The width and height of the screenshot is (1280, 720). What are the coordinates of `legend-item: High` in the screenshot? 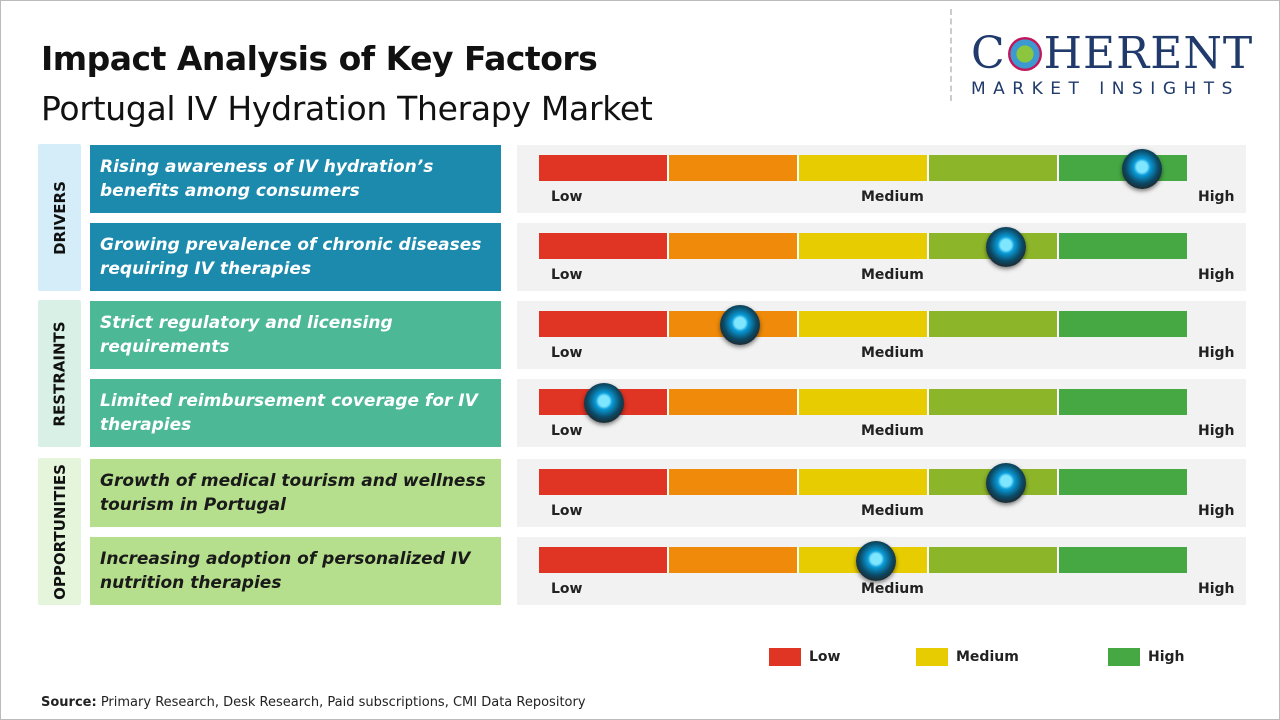 It's located at (1146, 657).